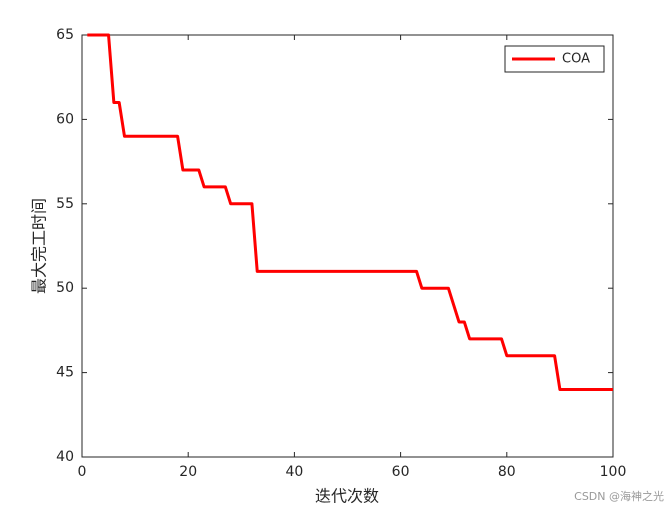 The width and height of the screenshot is (671, 510). What do you see at coordinates (613, 472) in the screenshot?
I see `x-tick-label: 100` at bounding box center [613, 472].